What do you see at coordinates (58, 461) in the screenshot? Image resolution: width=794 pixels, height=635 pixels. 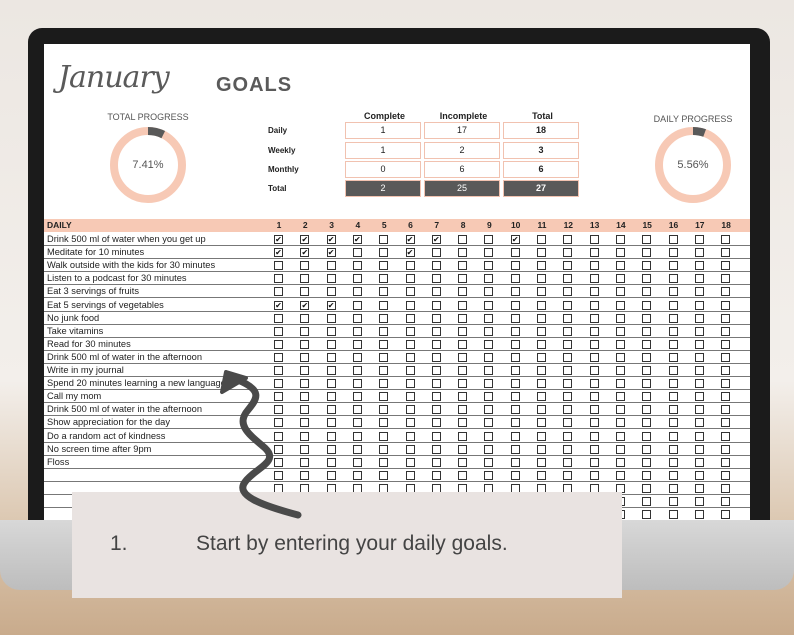 I see `goal-label: Floss` at bounding box center [58, 461].